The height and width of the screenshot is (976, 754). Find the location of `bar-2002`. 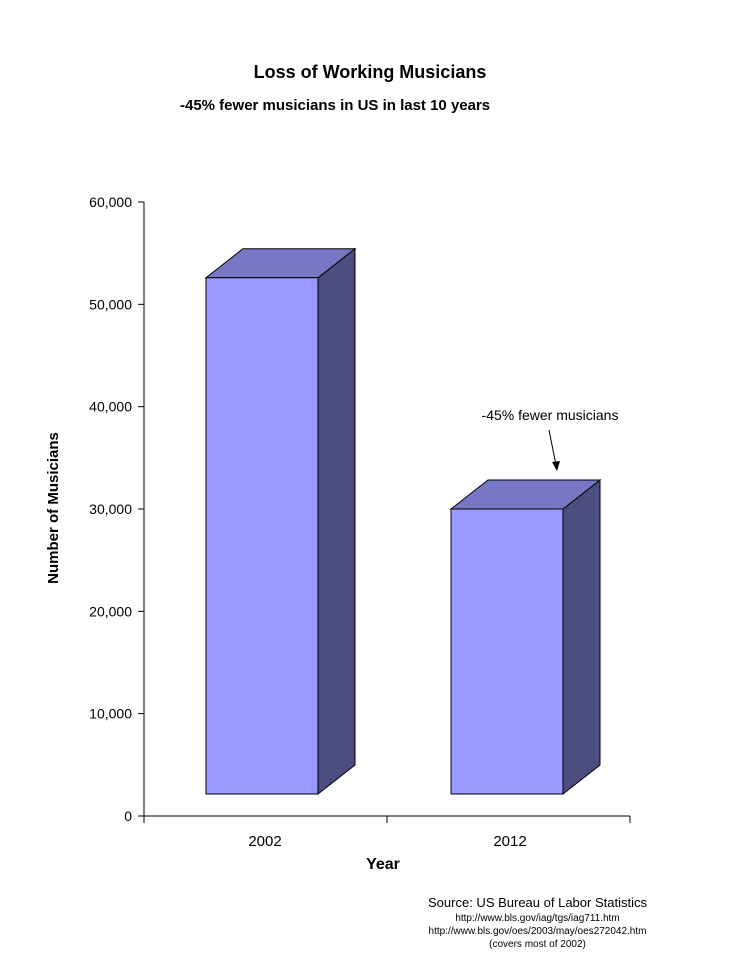

bar-2002 is located at coordinates (280, 521).